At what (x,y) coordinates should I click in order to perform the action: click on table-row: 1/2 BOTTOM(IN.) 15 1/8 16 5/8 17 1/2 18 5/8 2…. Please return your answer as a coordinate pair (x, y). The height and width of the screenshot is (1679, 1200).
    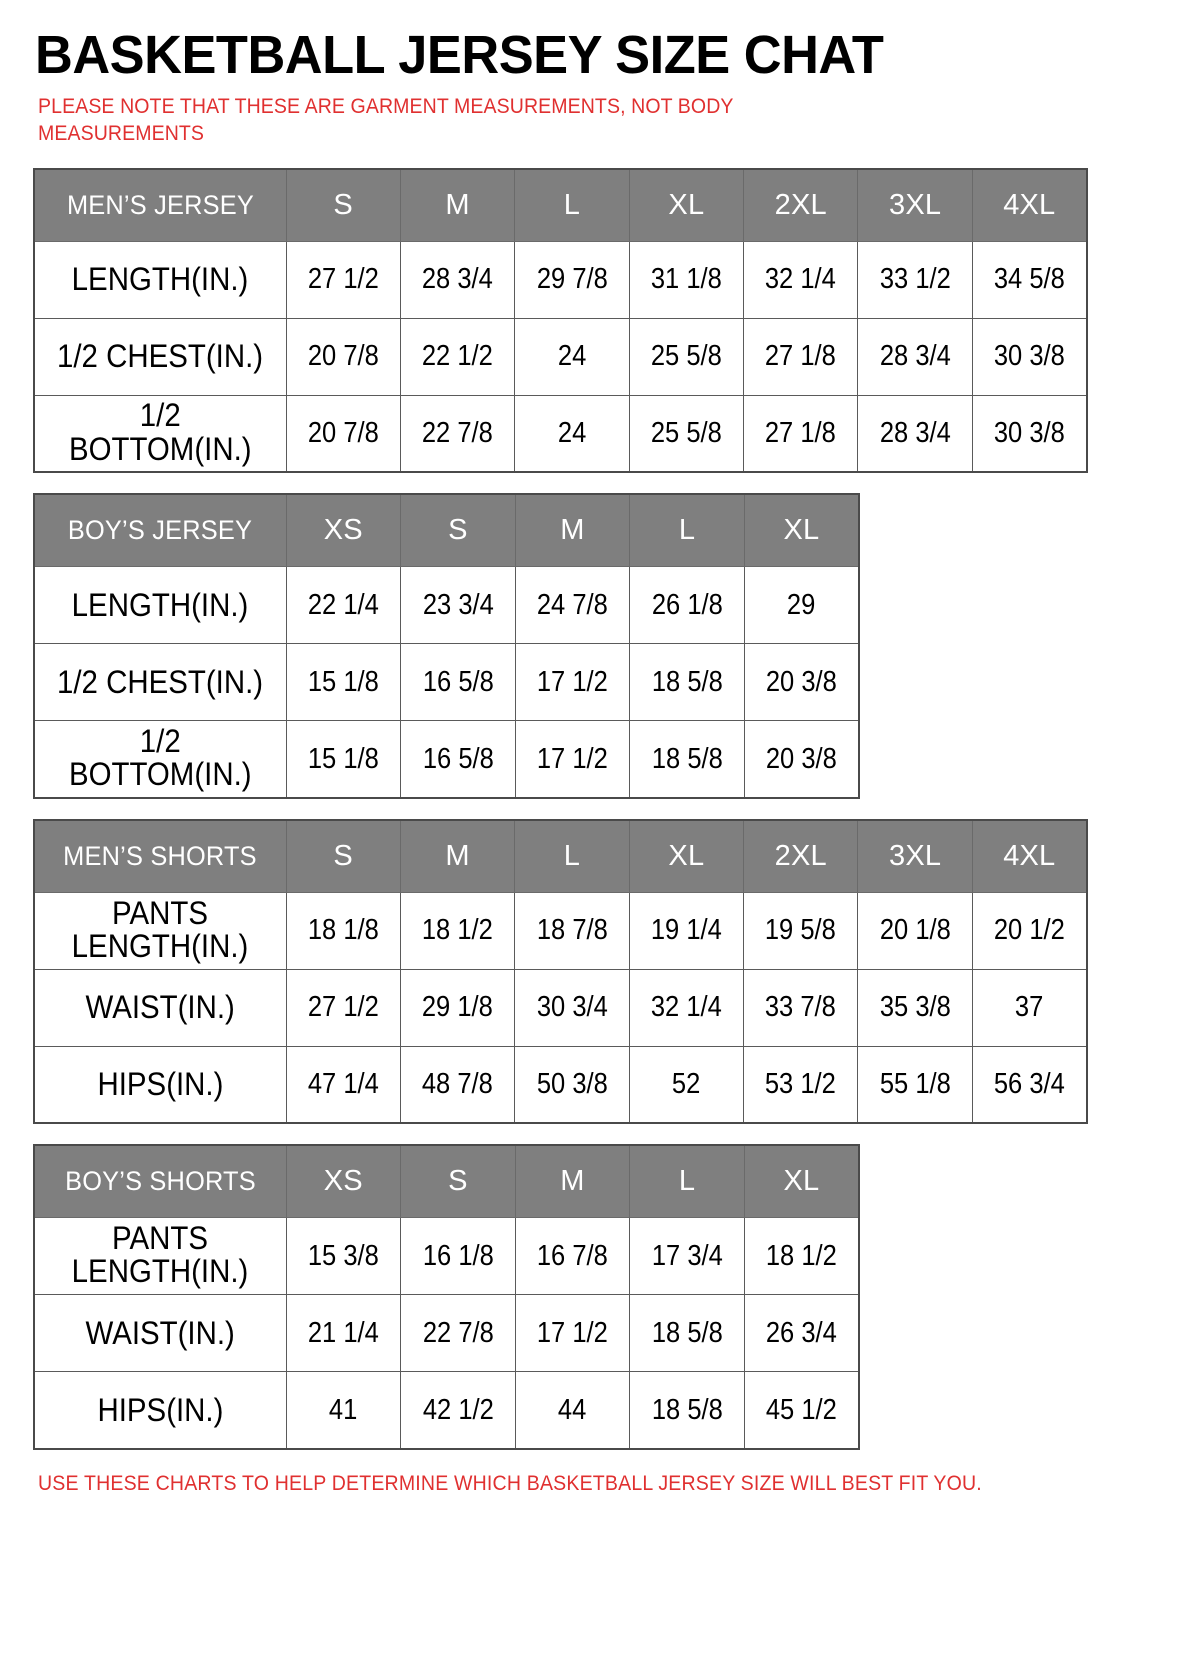
    Looking at the image, I should click on (446, 759).